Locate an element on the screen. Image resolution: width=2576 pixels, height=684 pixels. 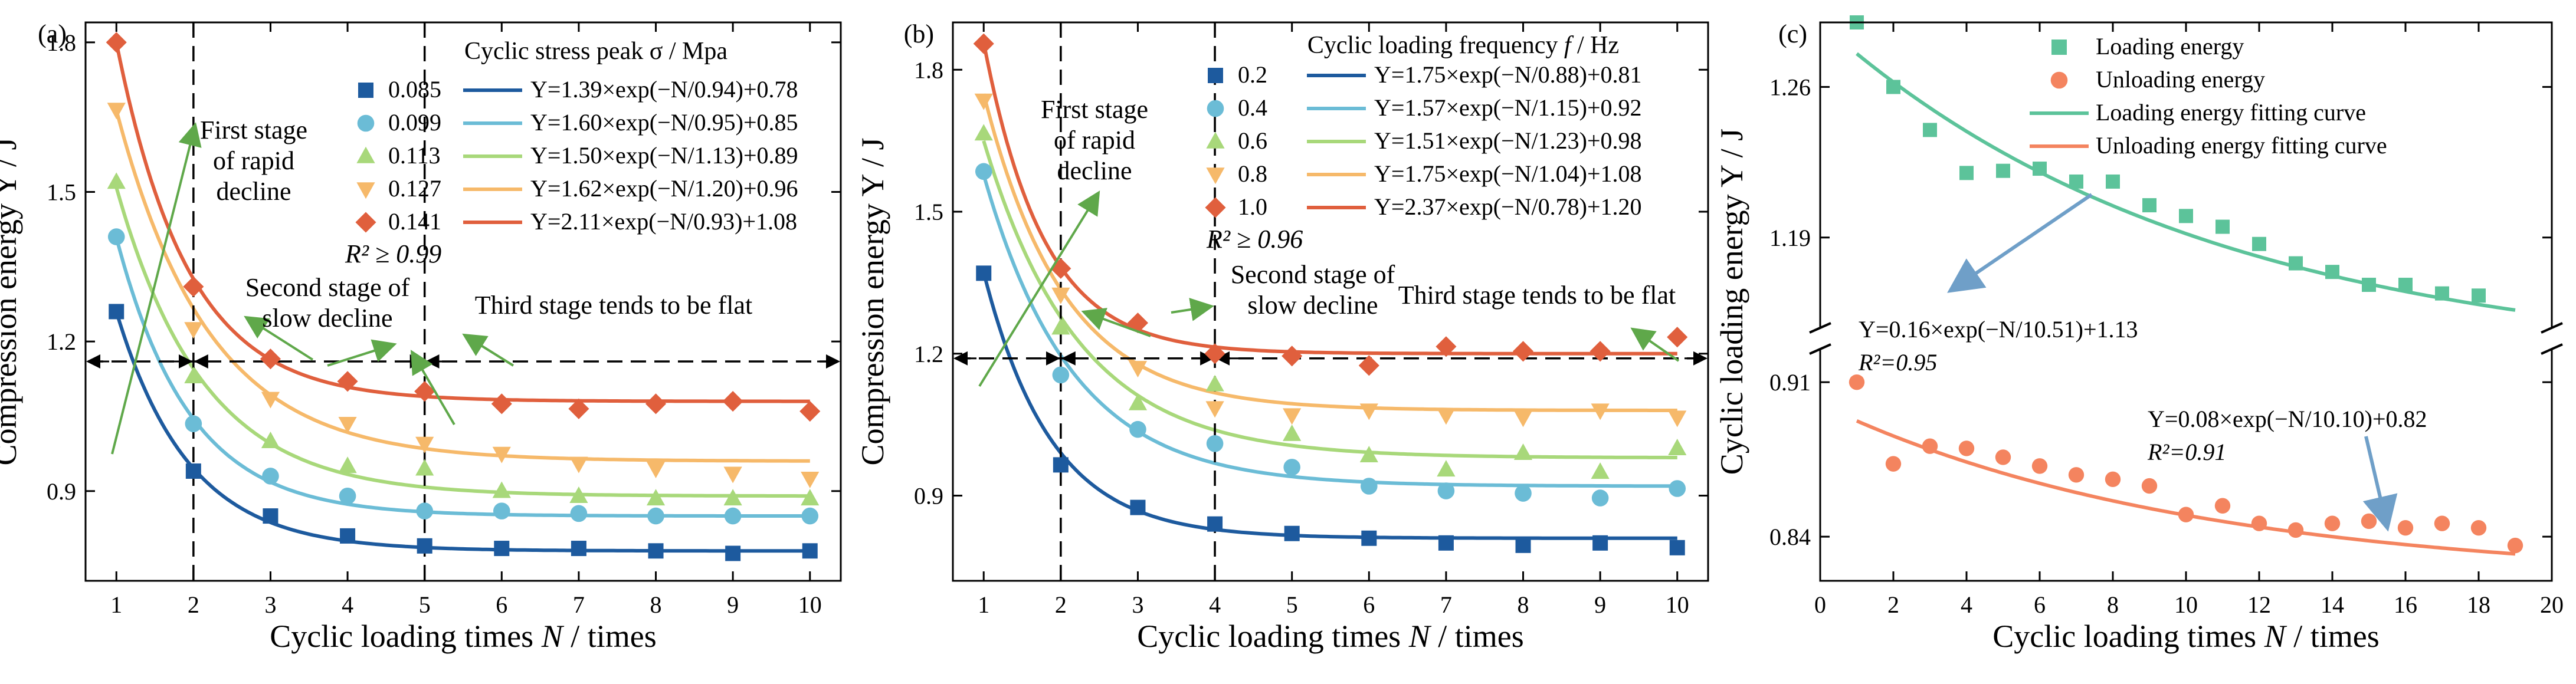
data-point-0.2-4 is located at coordinates (1215, 524).